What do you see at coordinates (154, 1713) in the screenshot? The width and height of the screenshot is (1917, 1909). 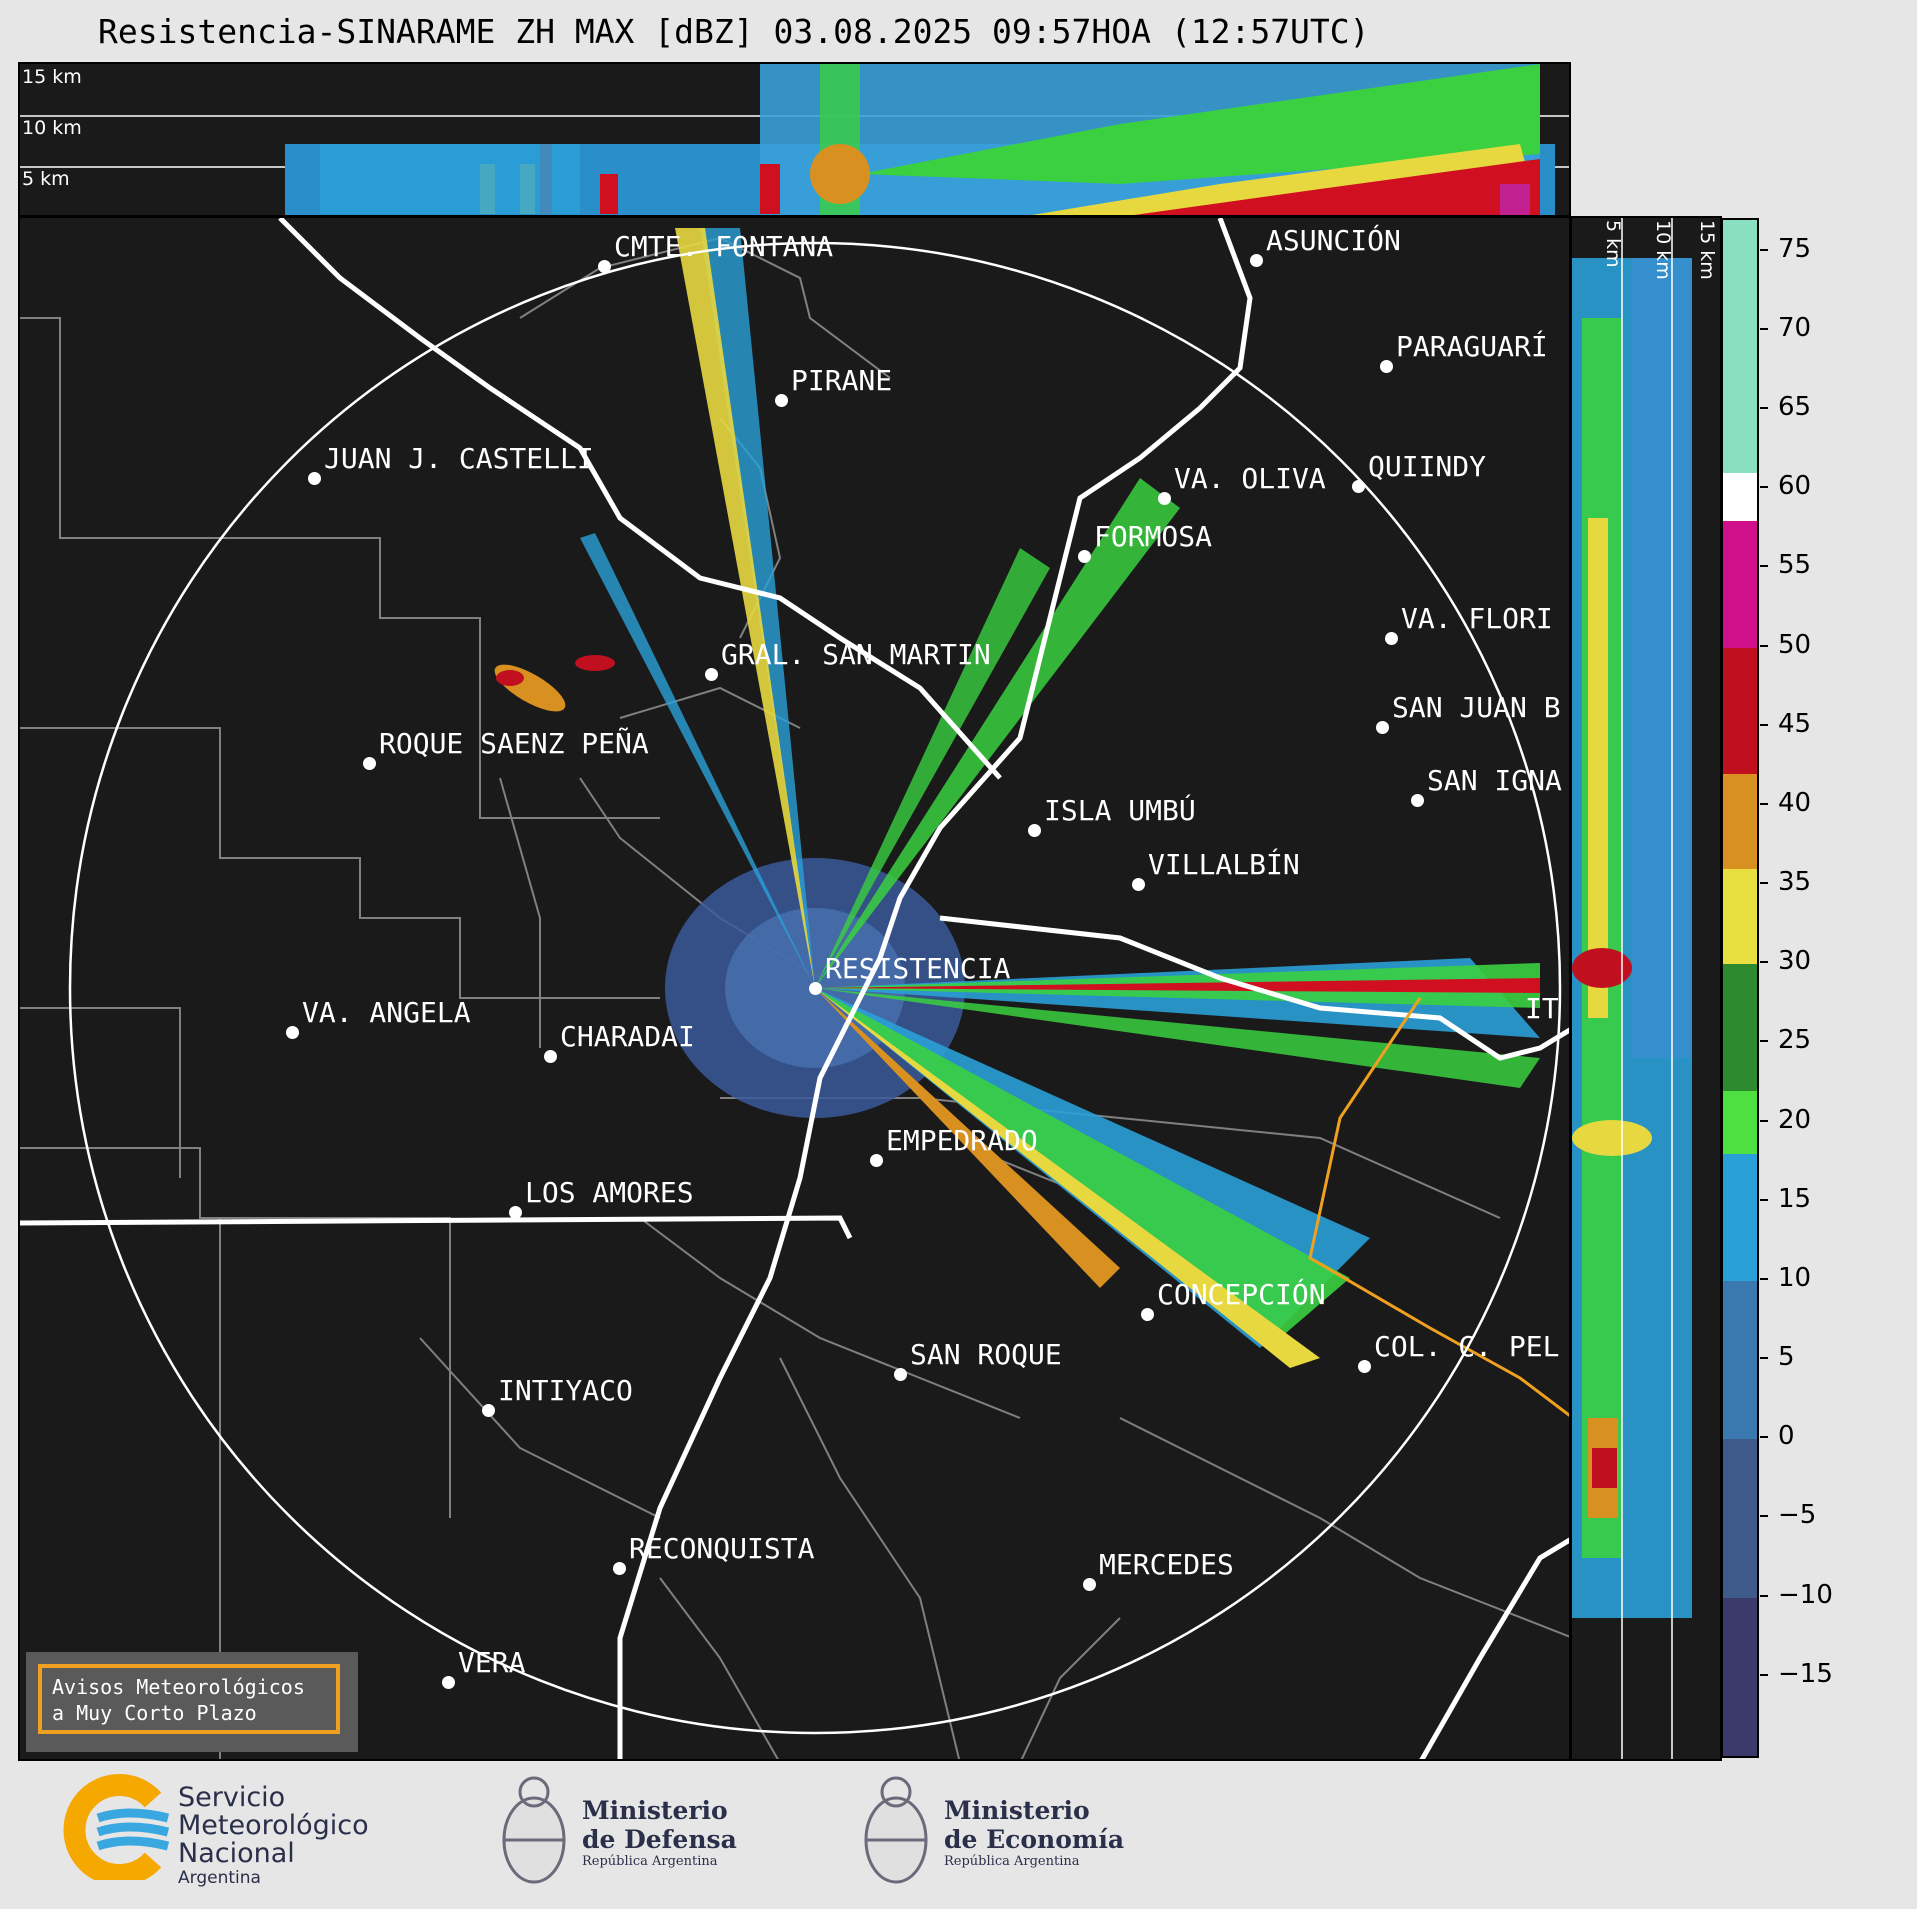 I see `warning-line-2: a Muy Corto Plazo` at bounding box center [154, 1713].